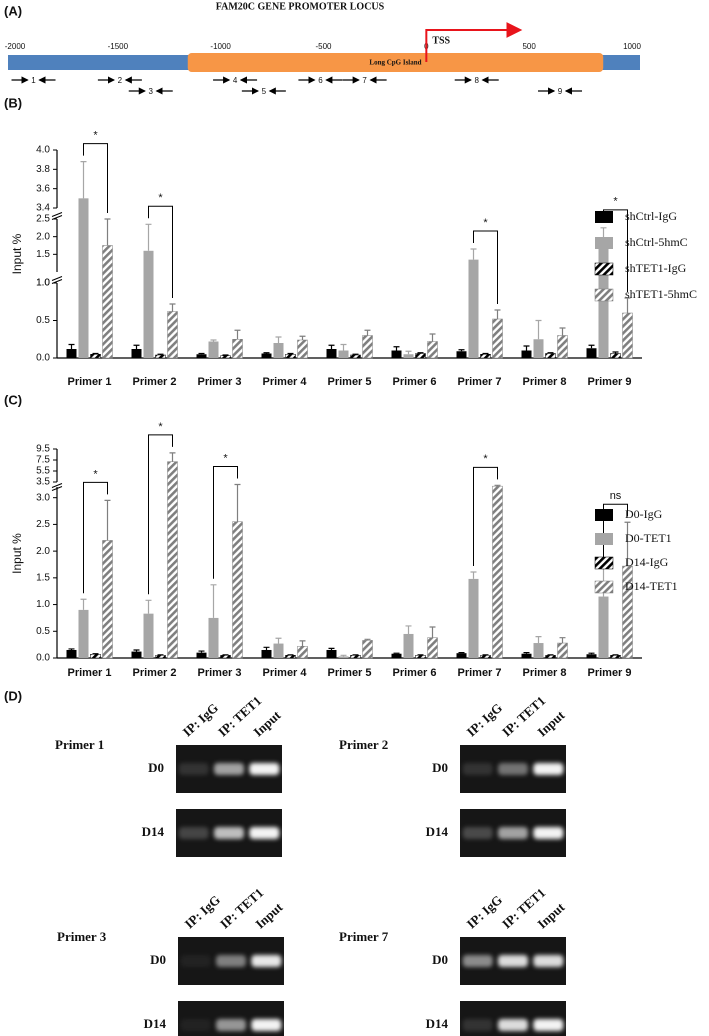 This screenshot has width=709, height=1036. I want to click on y-tick-label: 9.5, so click(43, 449).